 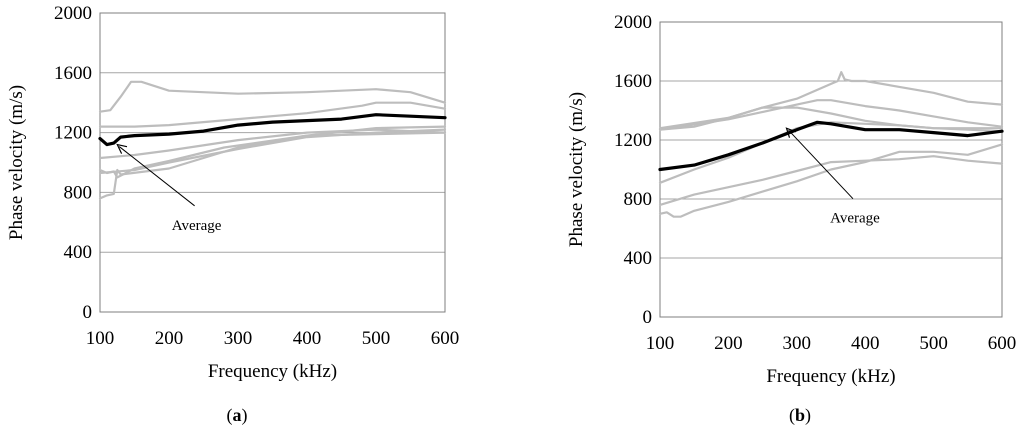 What do you see at coordinates (237, 415) in the screenshot?
I see `panel-label: (a)` at bounding box center [237, 415].